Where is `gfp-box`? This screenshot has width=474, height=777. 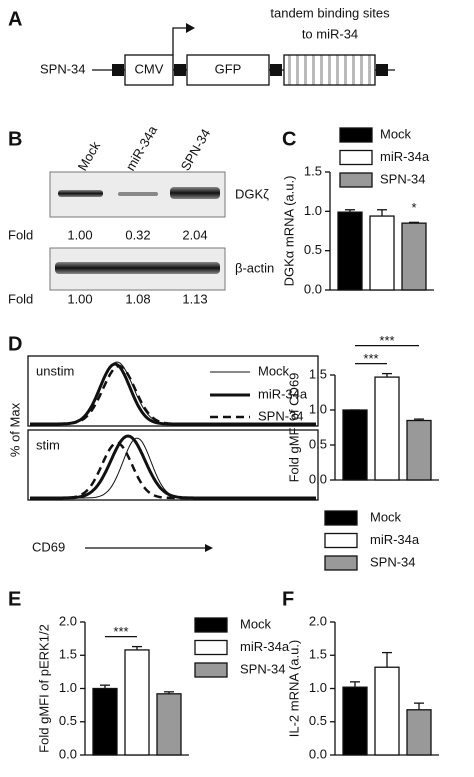 gfp-box is located at coordinates (228, 70).